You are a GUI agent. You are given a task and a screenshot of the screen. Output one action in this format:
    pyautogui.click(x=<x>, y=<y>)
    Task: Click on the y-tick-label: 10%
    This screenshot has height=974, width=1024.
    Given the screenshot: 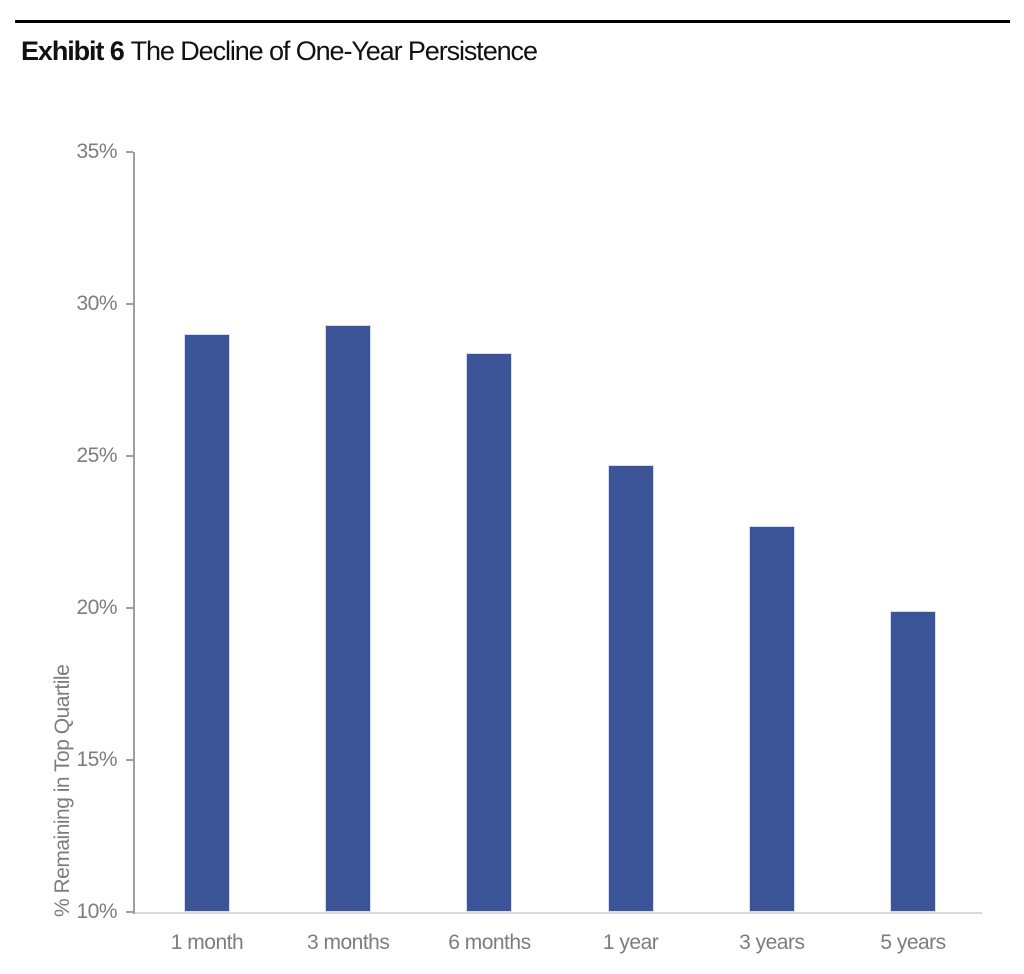 What is the action you would take?
    pyautogui.click(x=96, y=911)
    